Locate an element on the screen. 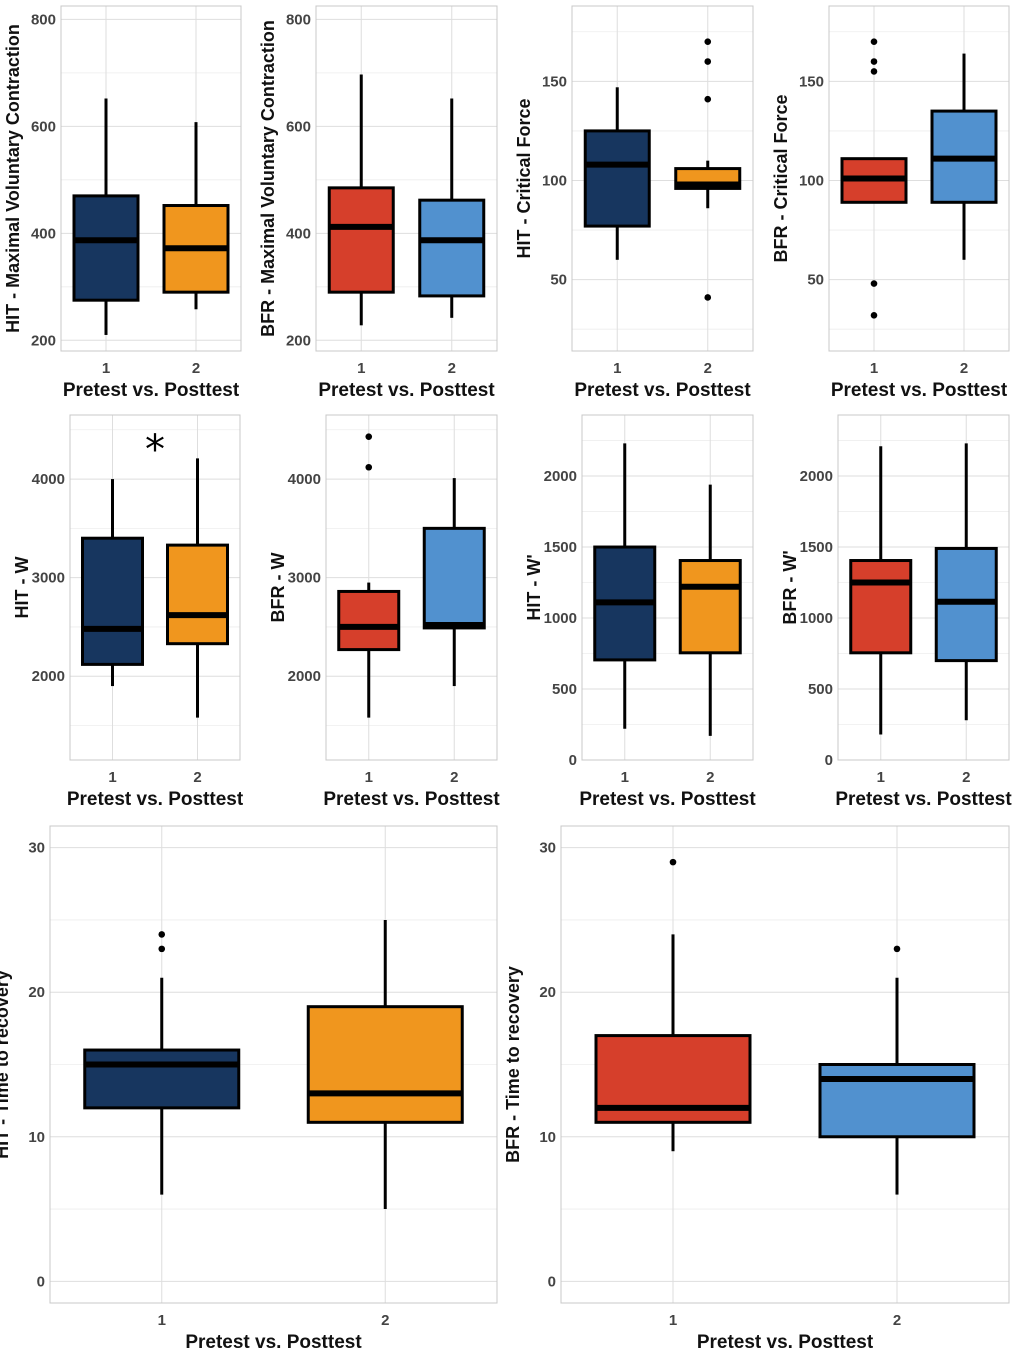 The image size is (1018, 1350). y-tick-label: 1000 is located at coordinates (560, 618).